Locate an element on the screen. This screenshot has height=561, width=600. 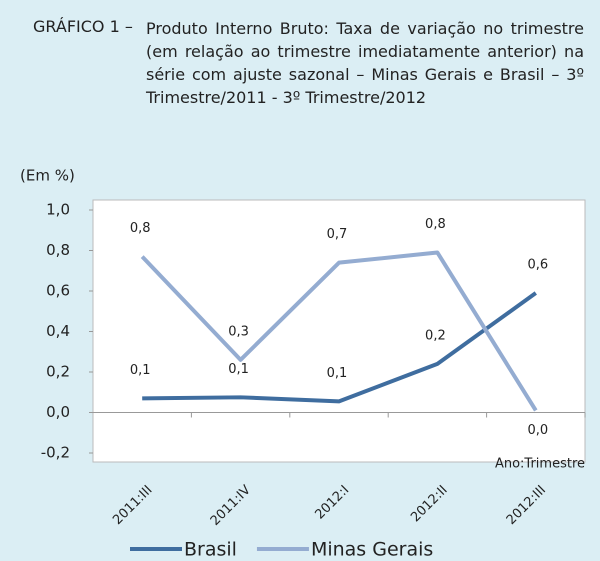
data-label: 0,6 is located at coordinates (537, 265).